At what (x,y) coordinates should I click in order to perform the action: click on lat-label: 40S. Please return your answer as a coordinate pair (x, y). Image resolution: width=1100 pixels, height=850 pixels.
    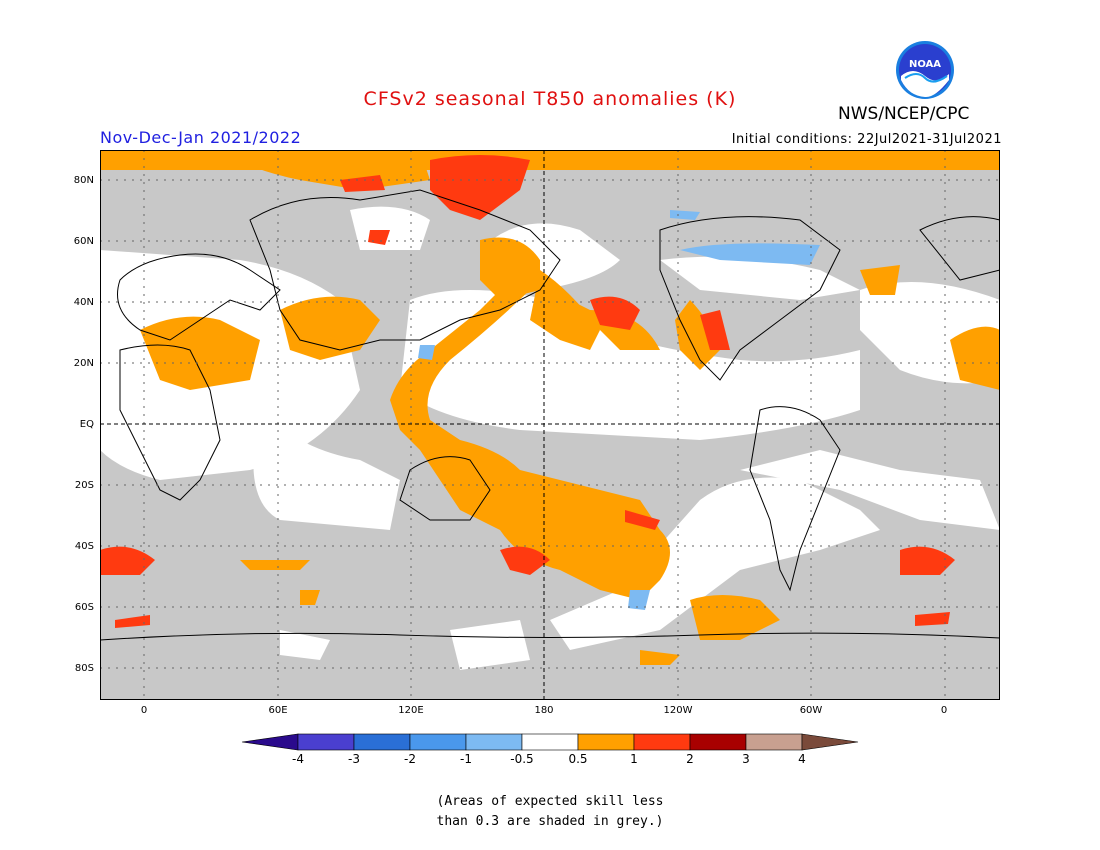
    Looking at the image, I should click on (84, 546).